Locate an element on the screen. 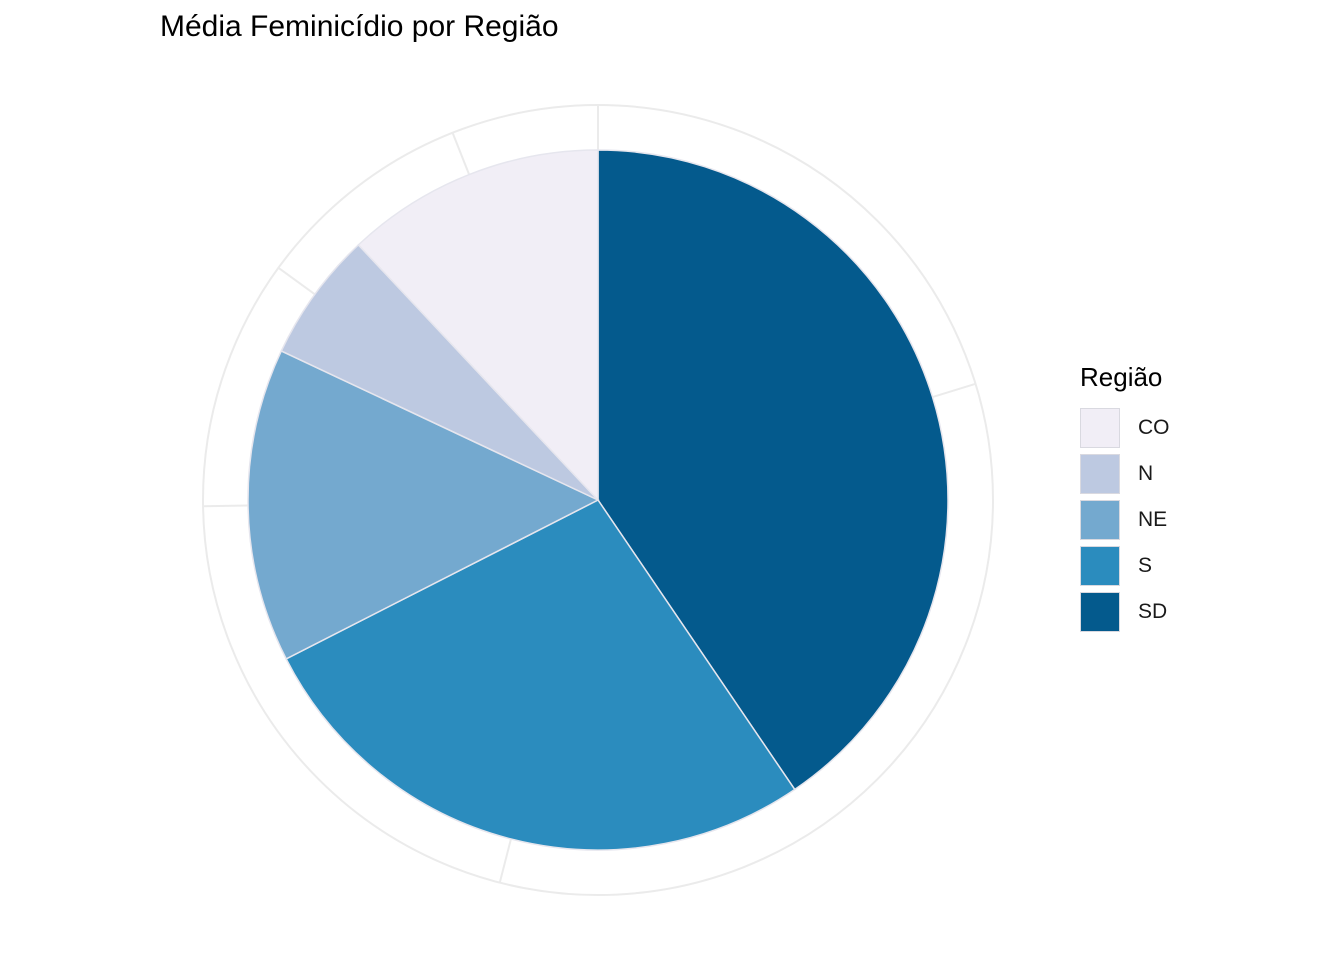 This screenshot has width=1344, height=960. legend-title: Região is located at coordinates (1121, 377).